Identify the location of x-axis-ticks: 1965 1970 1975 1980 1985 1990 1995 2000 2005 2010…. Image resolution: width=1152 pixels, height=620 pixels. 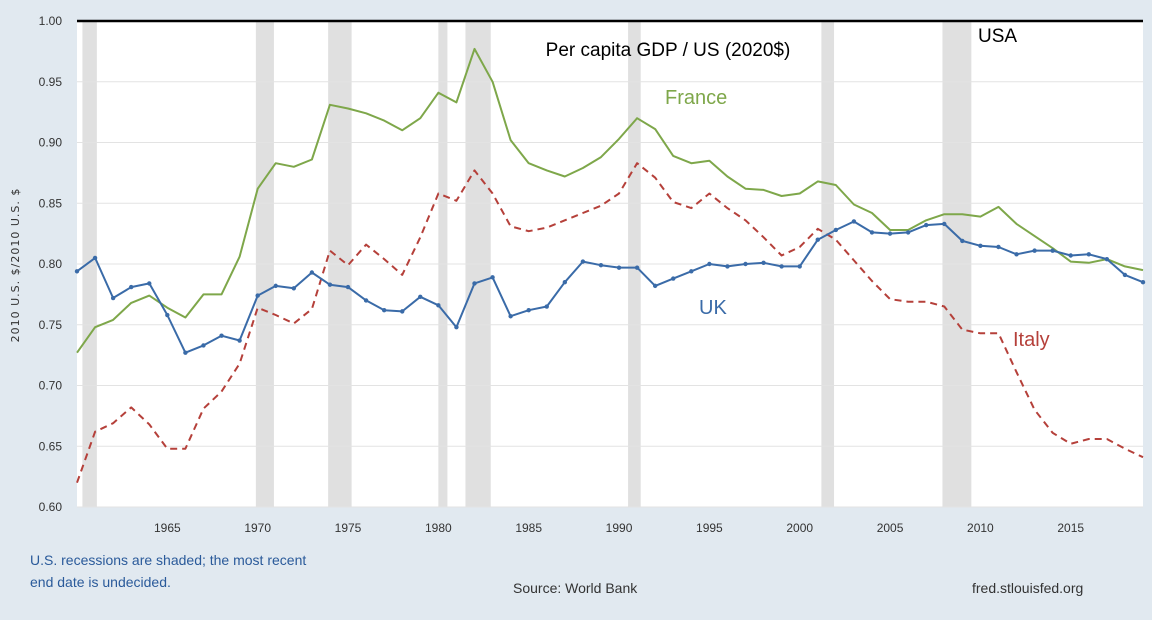
(619, 528).